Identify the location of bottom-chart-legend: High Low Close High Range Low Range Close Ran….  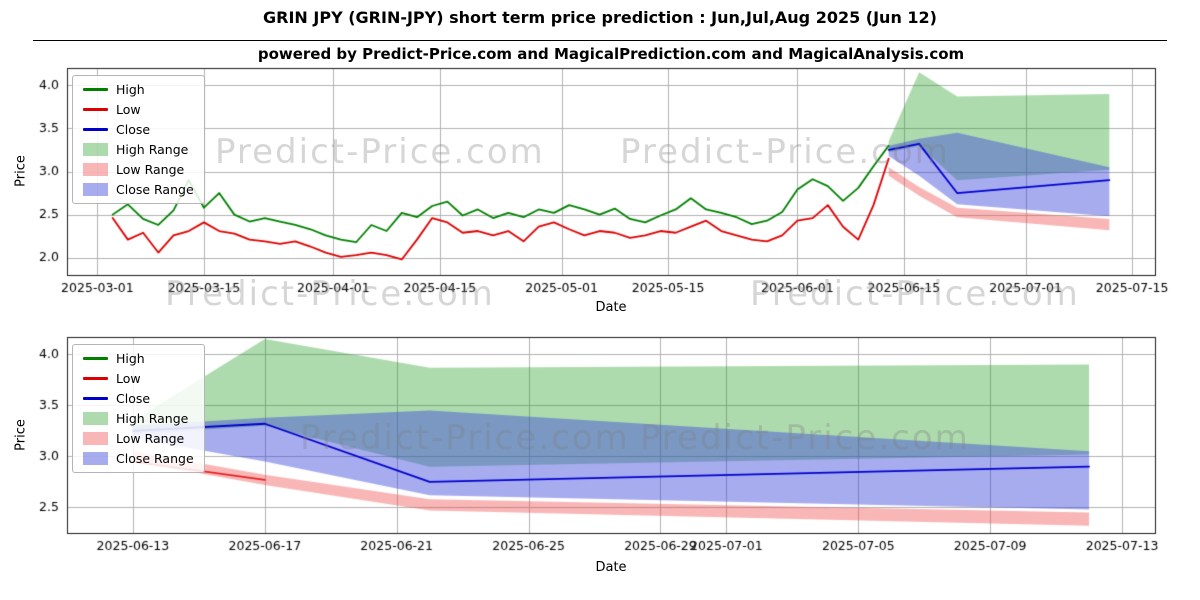
(138, 408).